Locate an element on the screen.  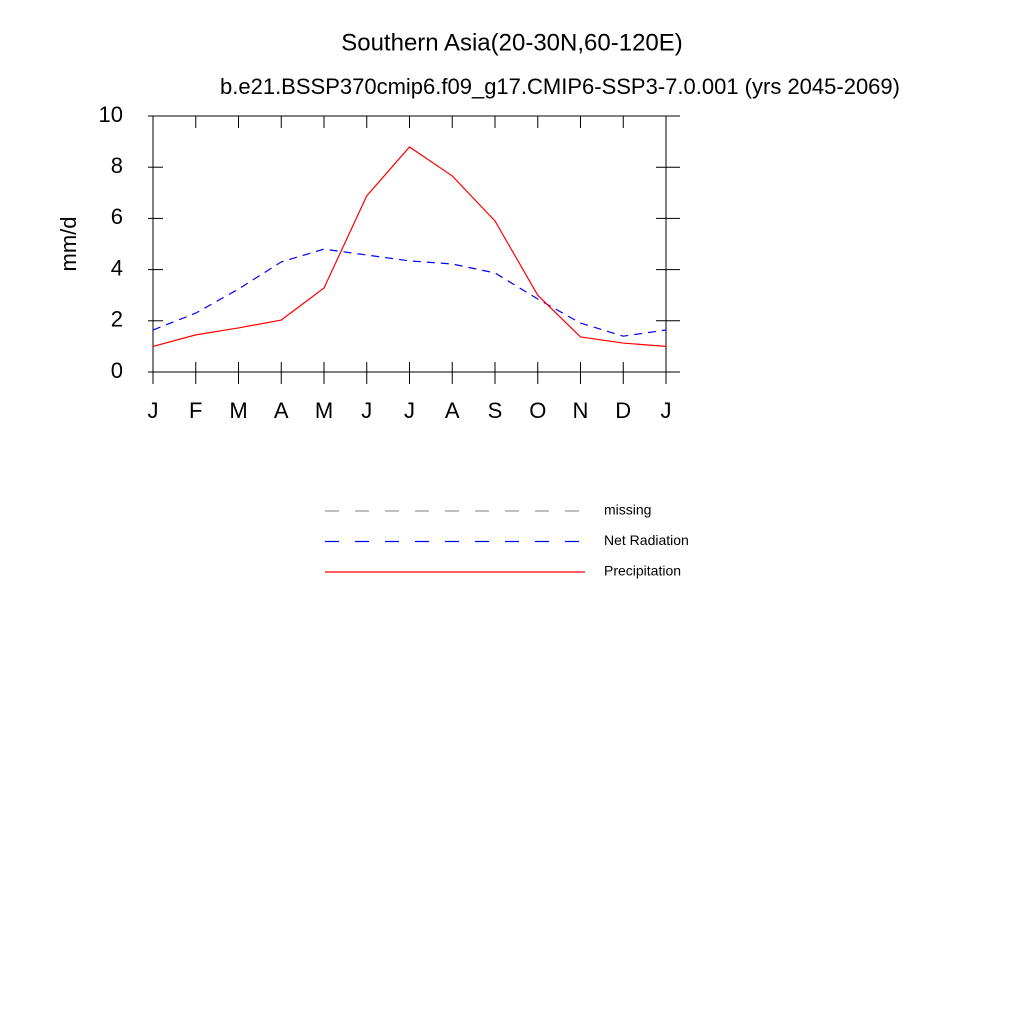
x-tick-label: O is located at coordinates (537, 410).